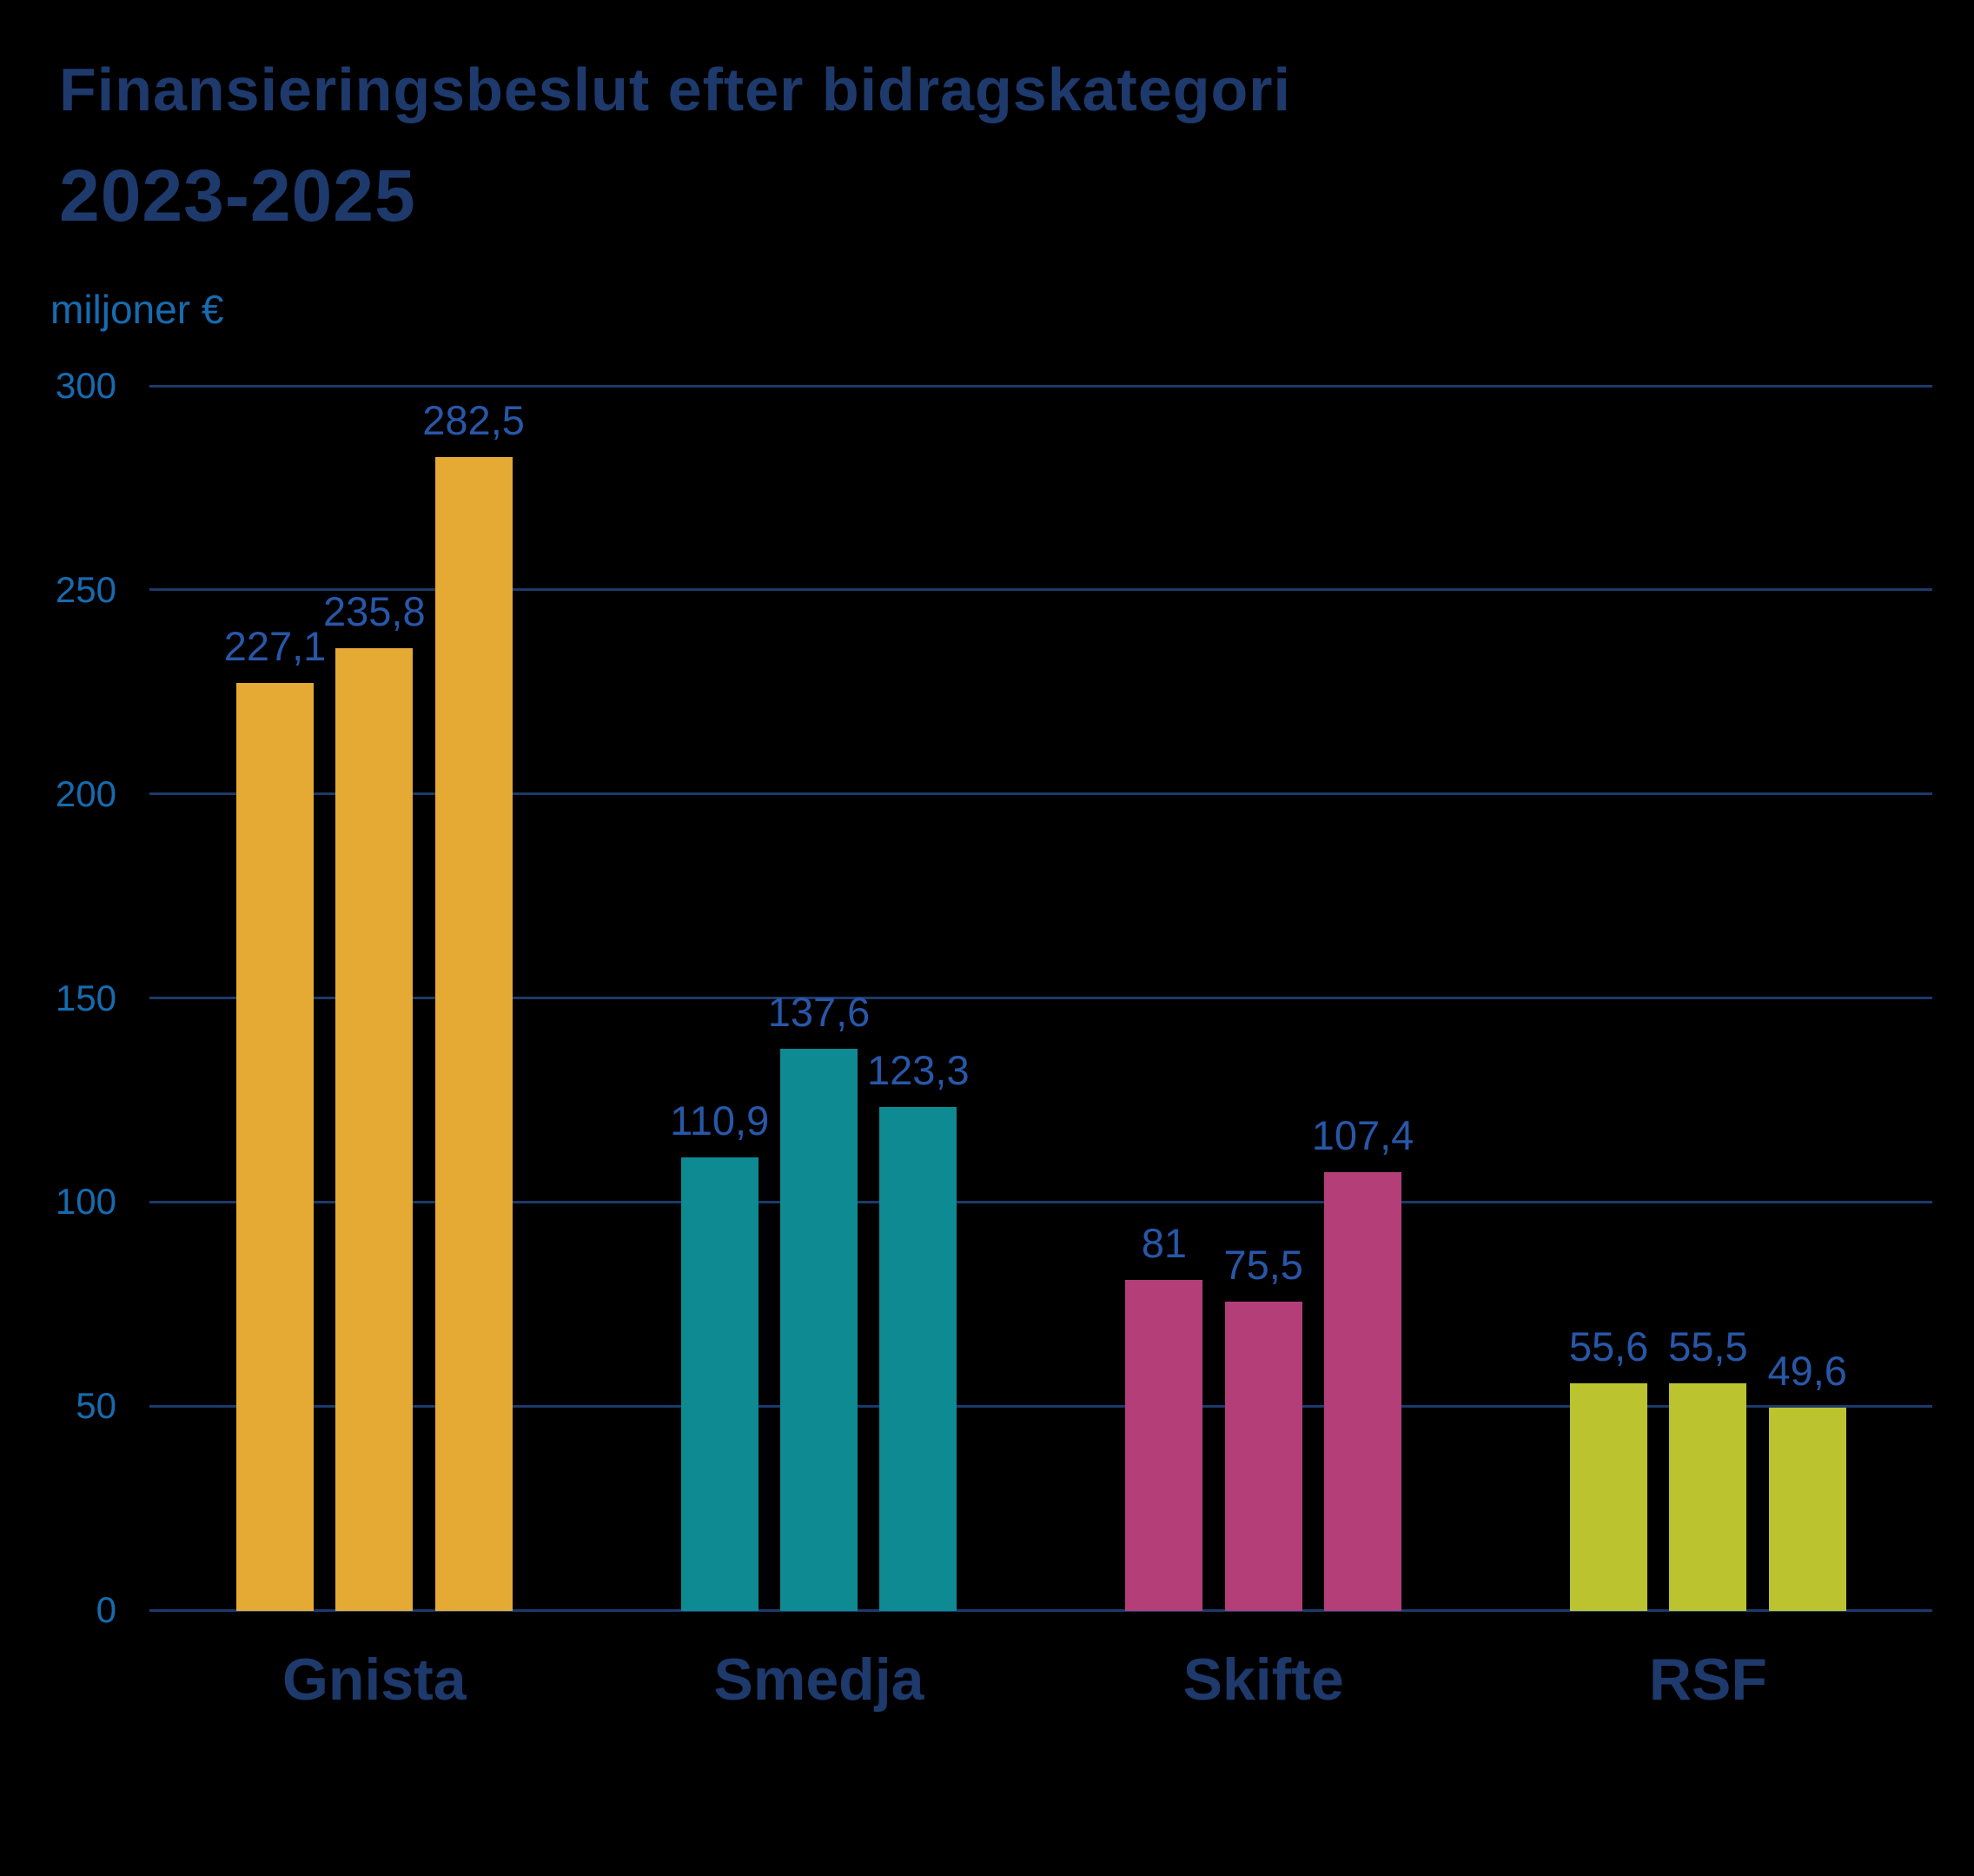  I want to click on bar-value-label-rsf-2: 55,5, so click(1708, 1347).